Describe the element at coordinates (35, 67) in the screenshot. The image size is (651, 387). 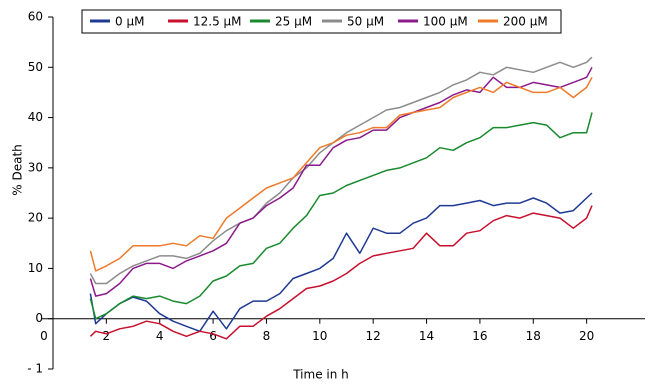
I see `y-tick-label: 50` at that location.